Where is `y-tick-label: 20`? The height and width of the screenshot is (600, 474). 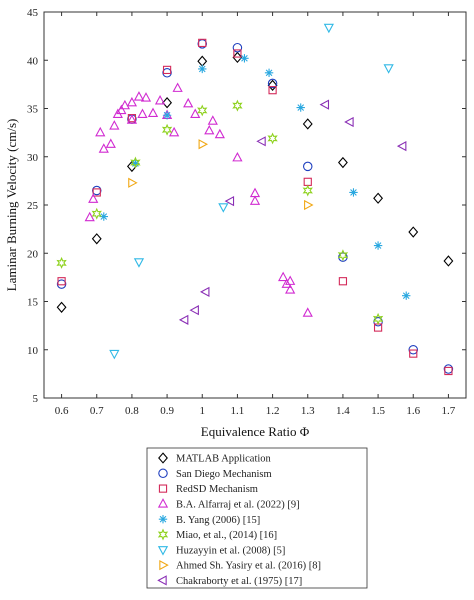
y-tick-label: 20 is located at coordinates (33, 254).